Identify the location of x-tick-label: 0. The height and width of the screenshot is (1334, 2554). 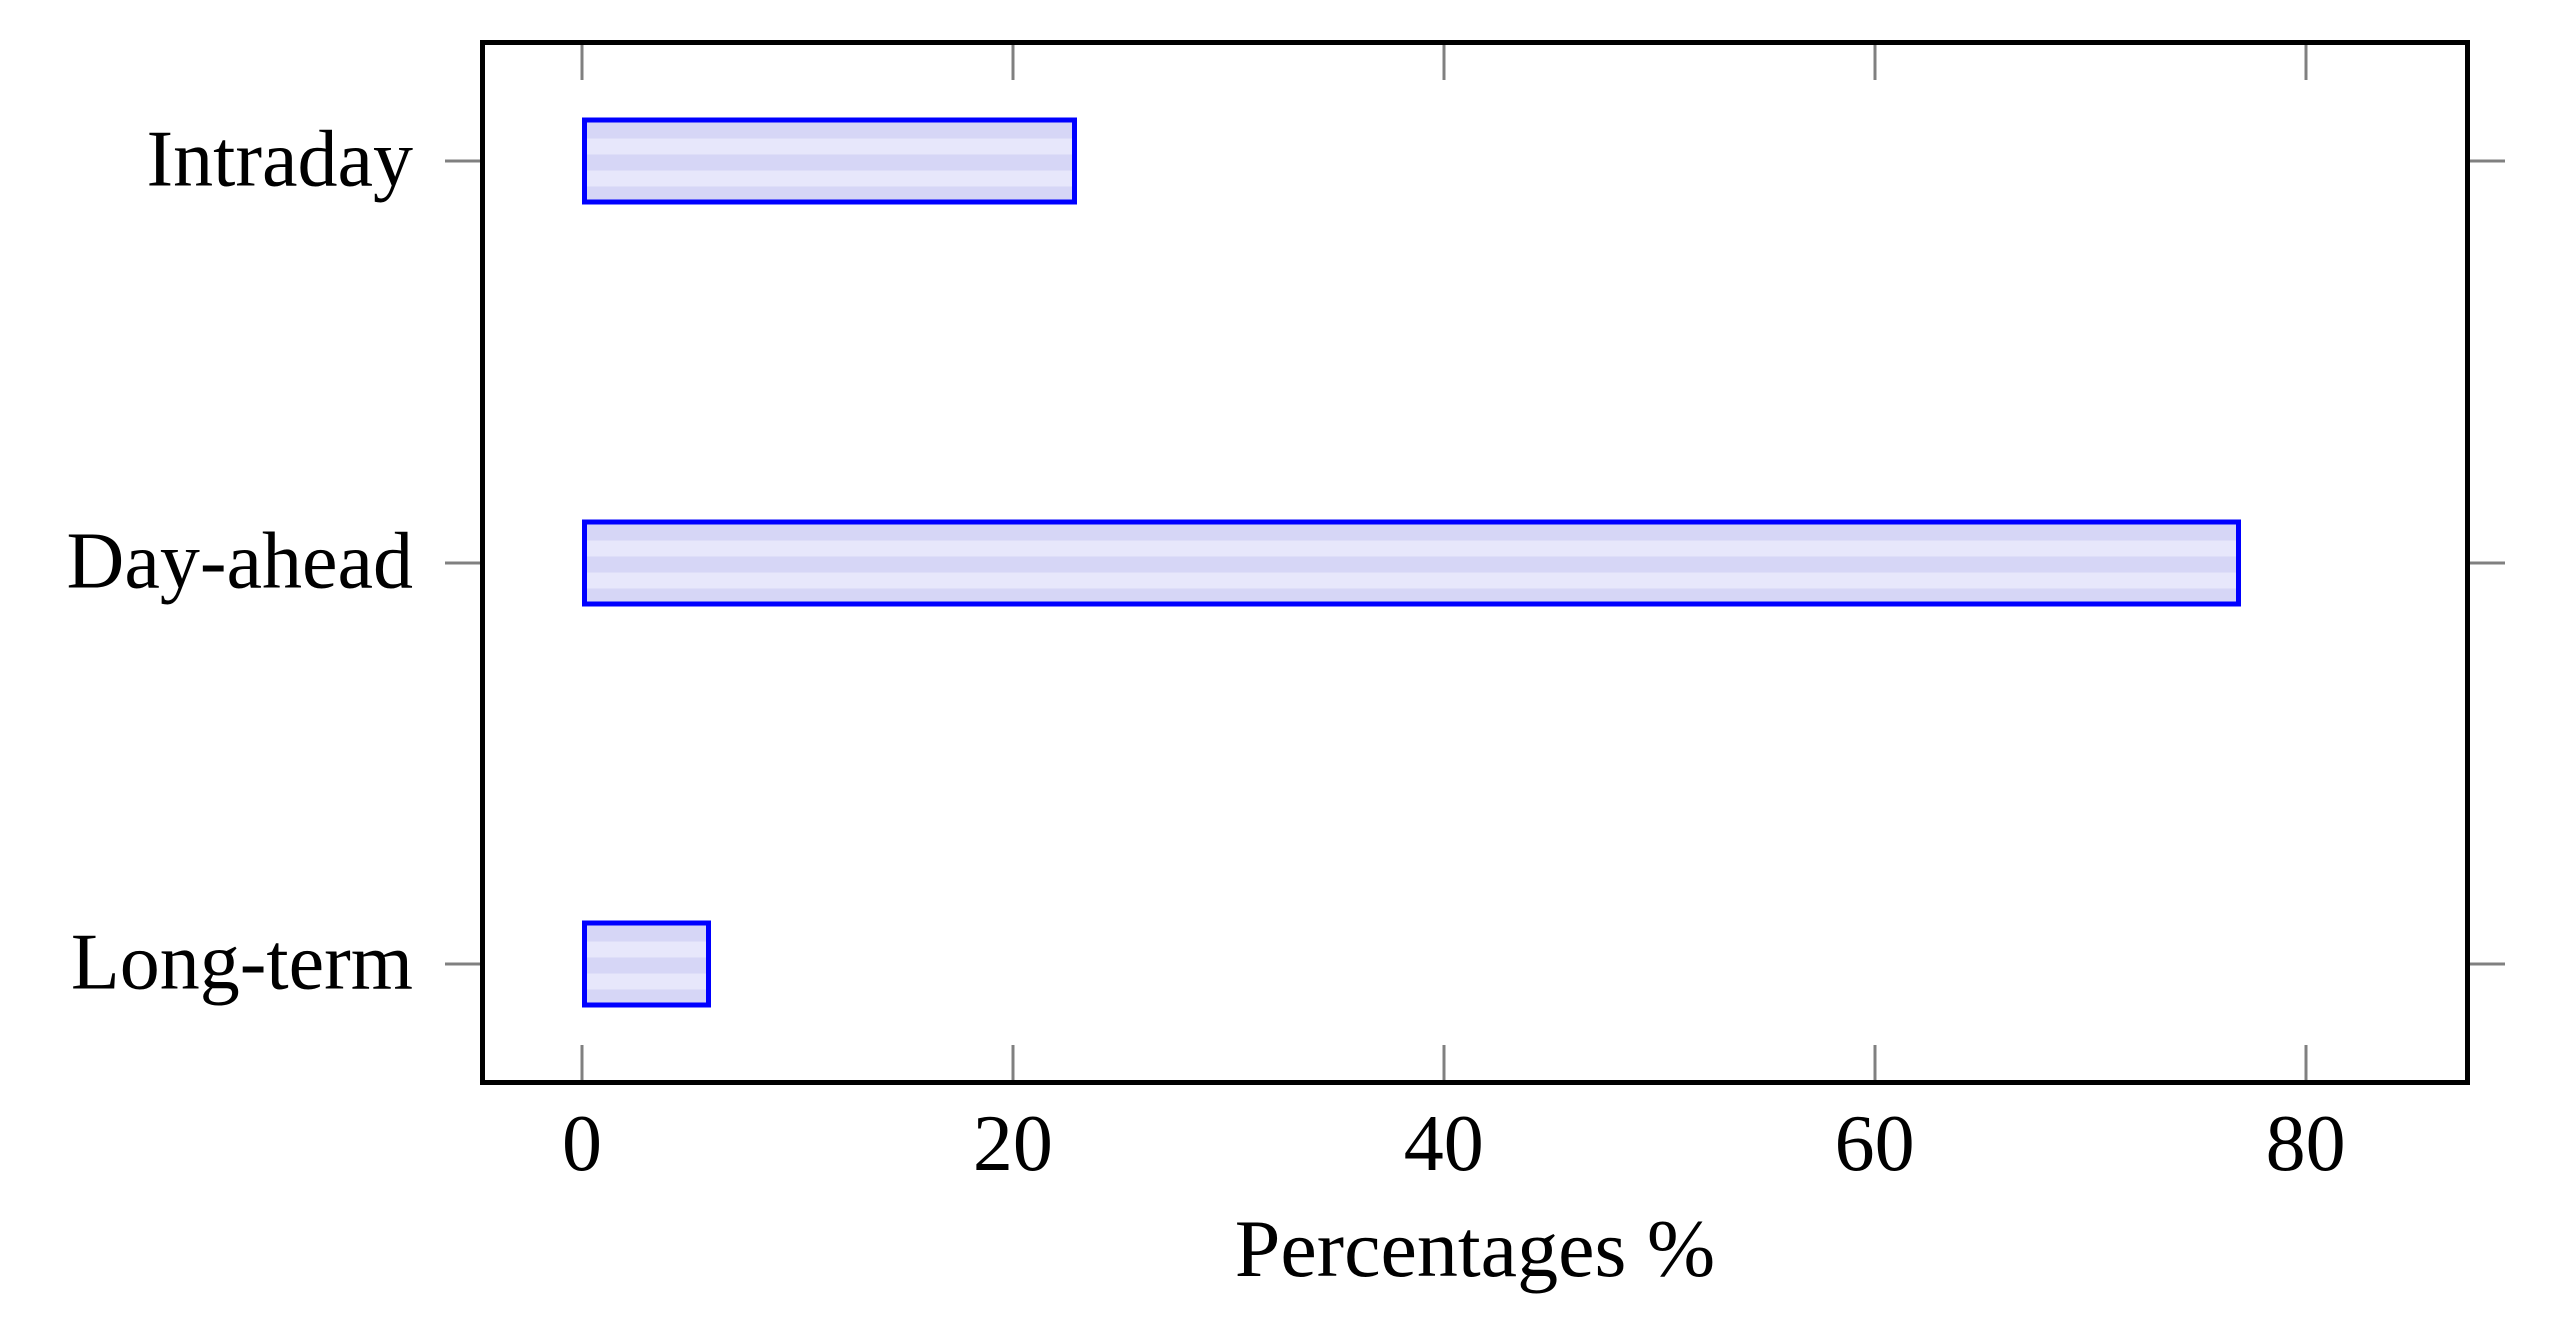
(581, 1144).